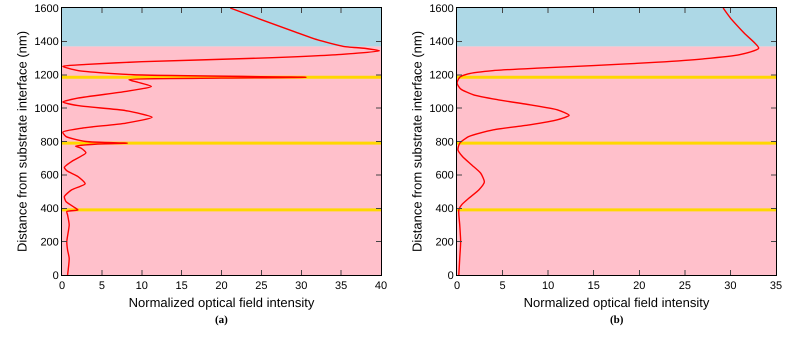 Image resolution: width=791 pixels, height=341 pixels. What do you see at coordinates (617, 320) in the screenshot?
I see `text: (b)` at bounding box center [617, 320].